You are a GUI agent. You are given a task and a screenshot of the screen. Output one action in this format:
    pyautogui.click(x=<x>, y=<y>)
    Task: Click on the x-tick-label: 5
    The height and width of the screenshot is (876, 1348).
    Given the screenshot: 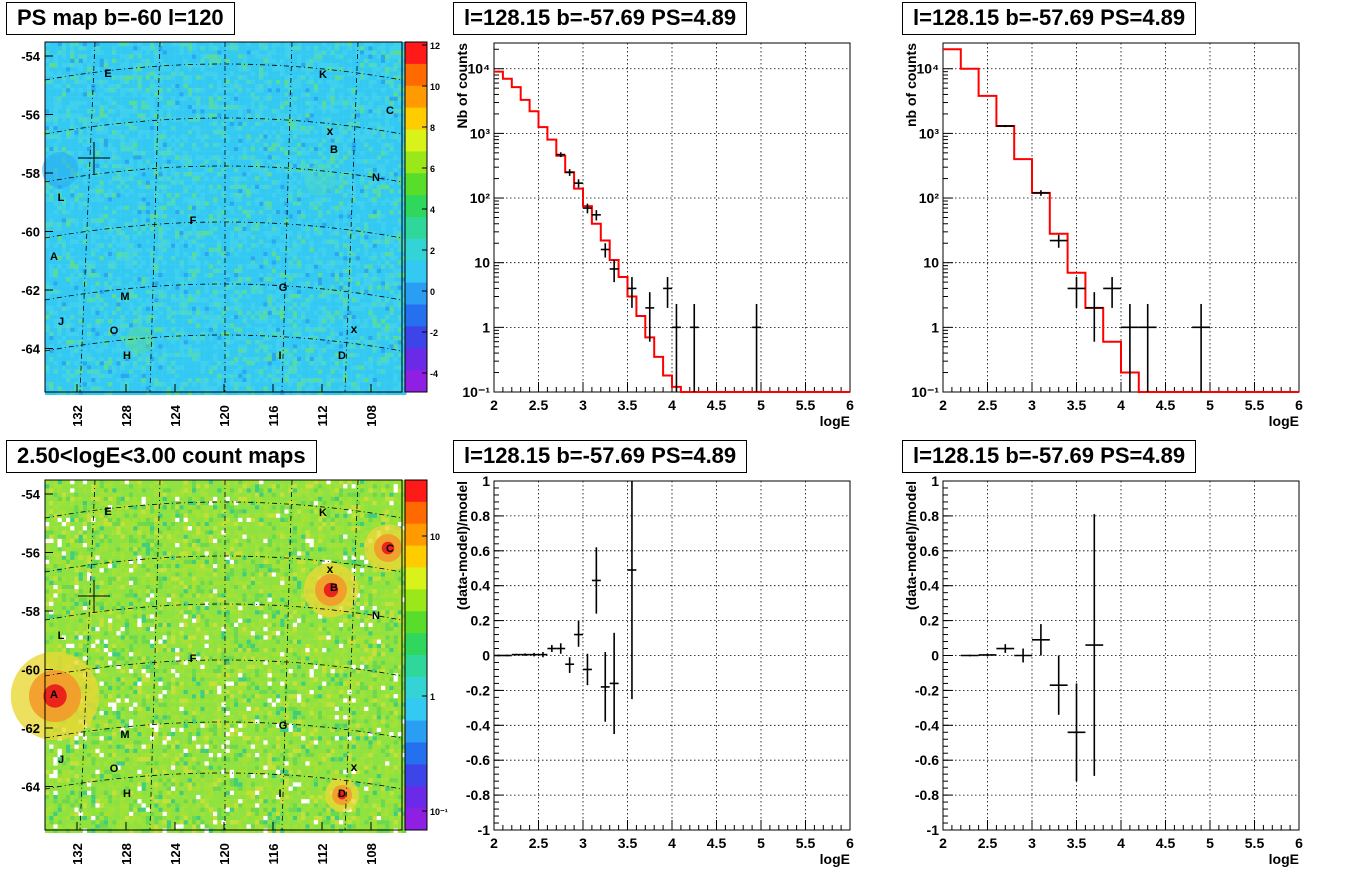 What is the action you would take?
    pyautogui.click(x=761, y=843)
    